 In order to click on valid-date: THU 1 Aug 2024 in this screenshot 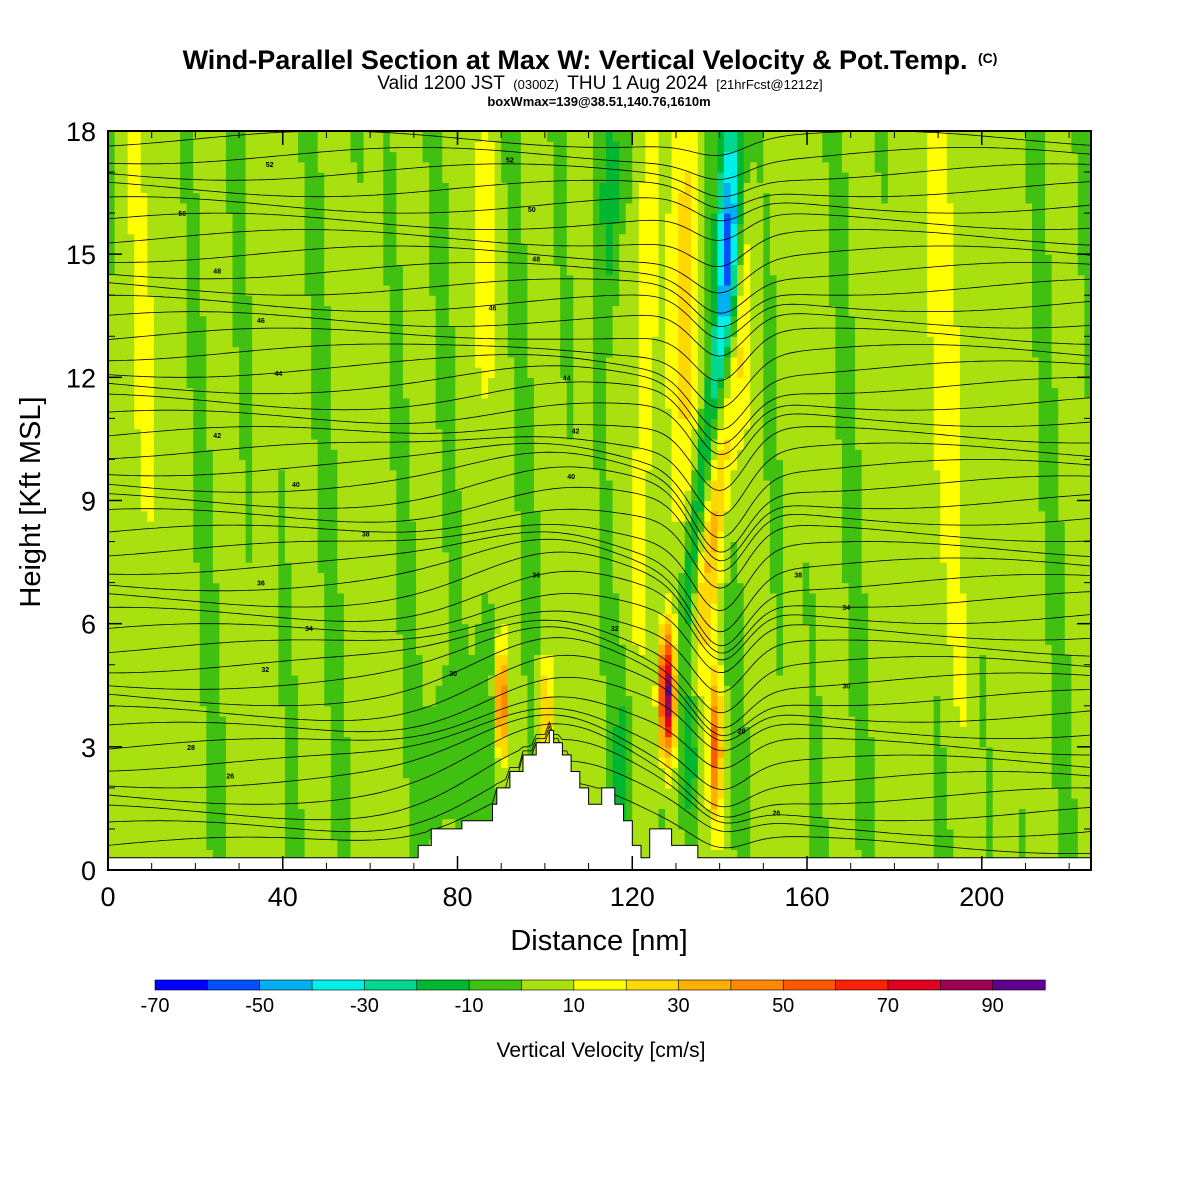, I will do `click(637, 83)`.